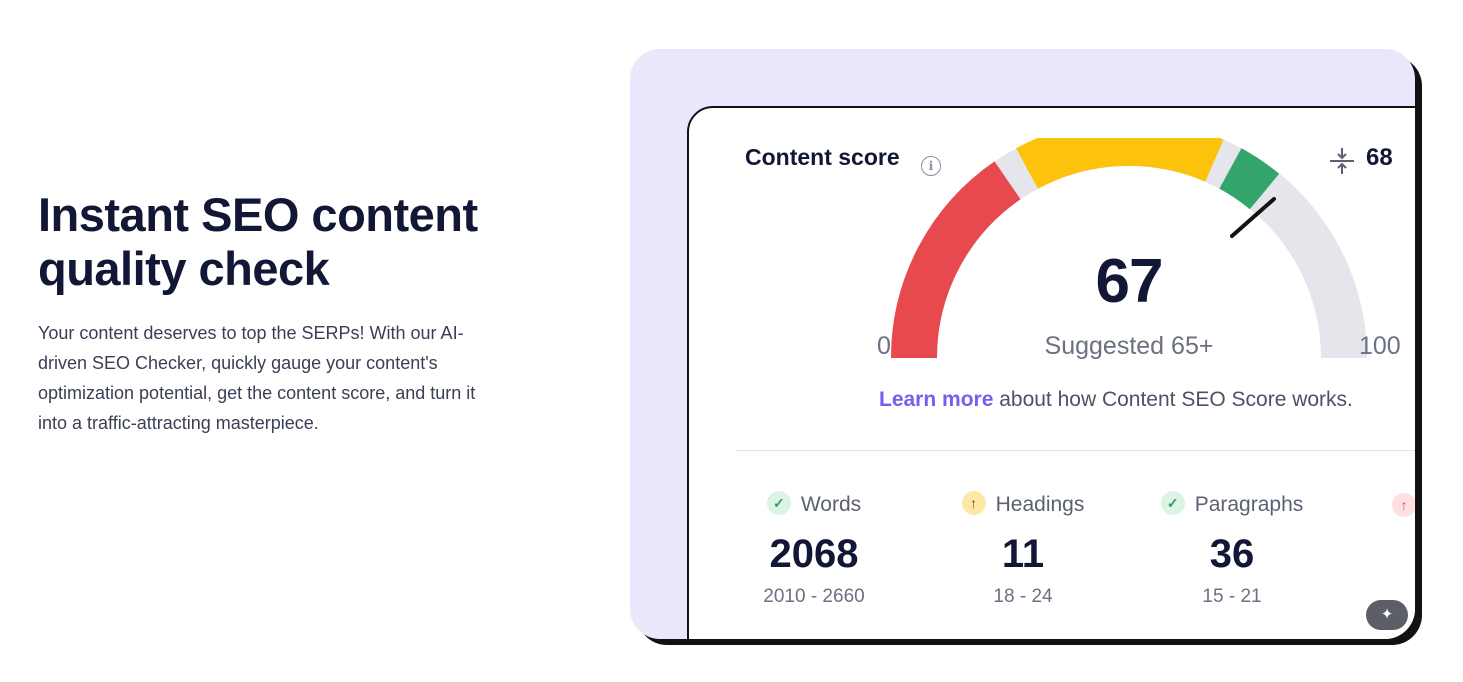 The height and width of the screenshot is (682, 1463). I want to click on score-gauge, so click(1128, 248).